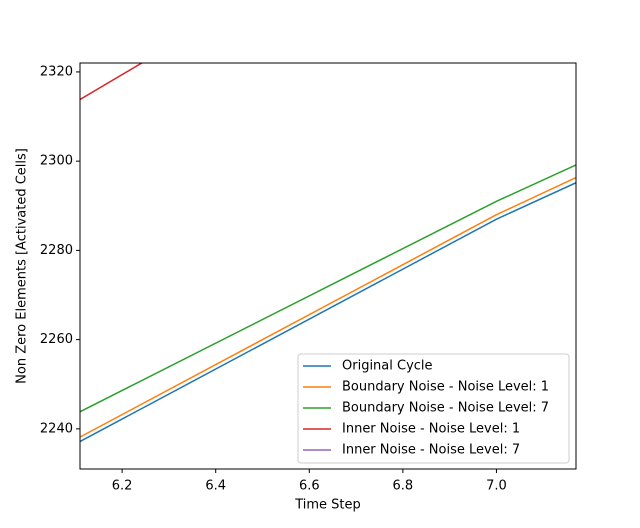 The image size is (640, 528). What do you see at coordinates (445, 408) in the screenshot?
I see `legend-label: Boundary Noise - Noise Level: 7` at bounding box center [445, 408].